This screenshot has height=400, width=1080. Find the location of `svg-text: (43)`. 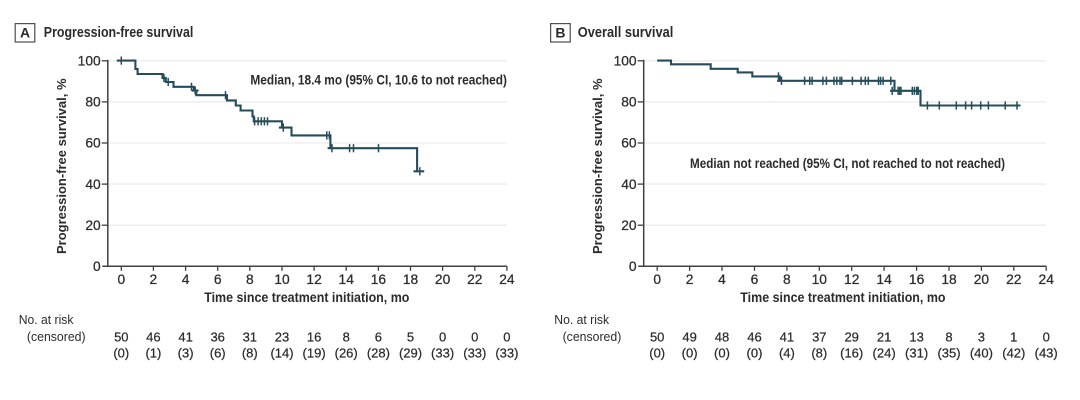

svg-text: (43) is located at coordinates (1046, 352).